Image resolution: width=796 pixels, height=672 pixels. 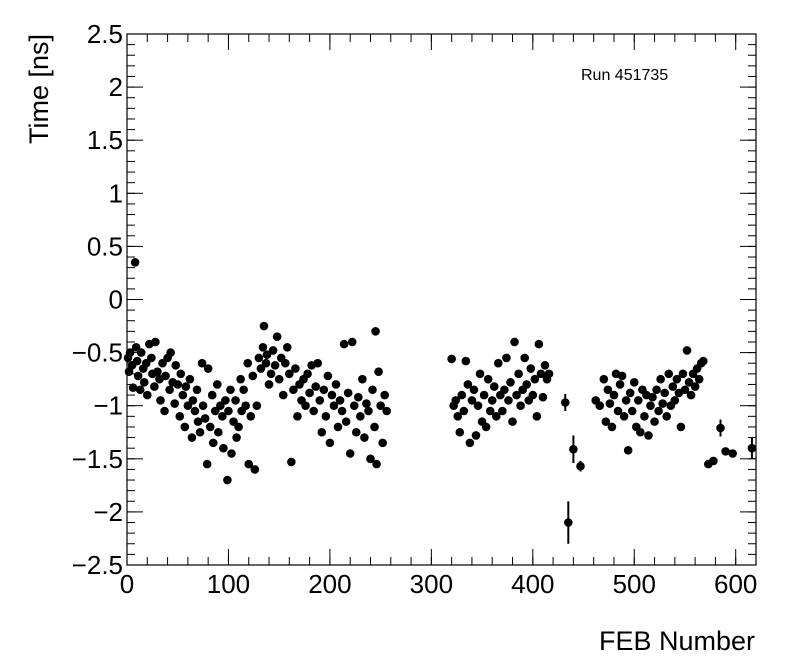 What do you see at coordinates (97, 565) in the screenshot?
I see `y-tick-label: −2.5` at bounding box center [97, 565].